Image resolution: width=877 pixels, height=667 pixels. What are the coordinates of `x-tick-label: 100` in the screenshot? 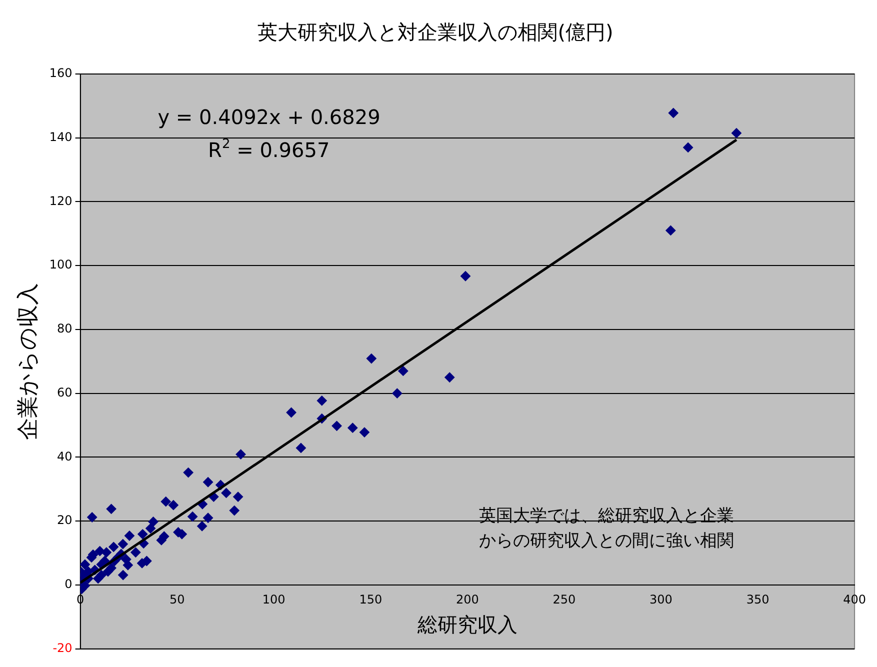 It's located at (274, 599).